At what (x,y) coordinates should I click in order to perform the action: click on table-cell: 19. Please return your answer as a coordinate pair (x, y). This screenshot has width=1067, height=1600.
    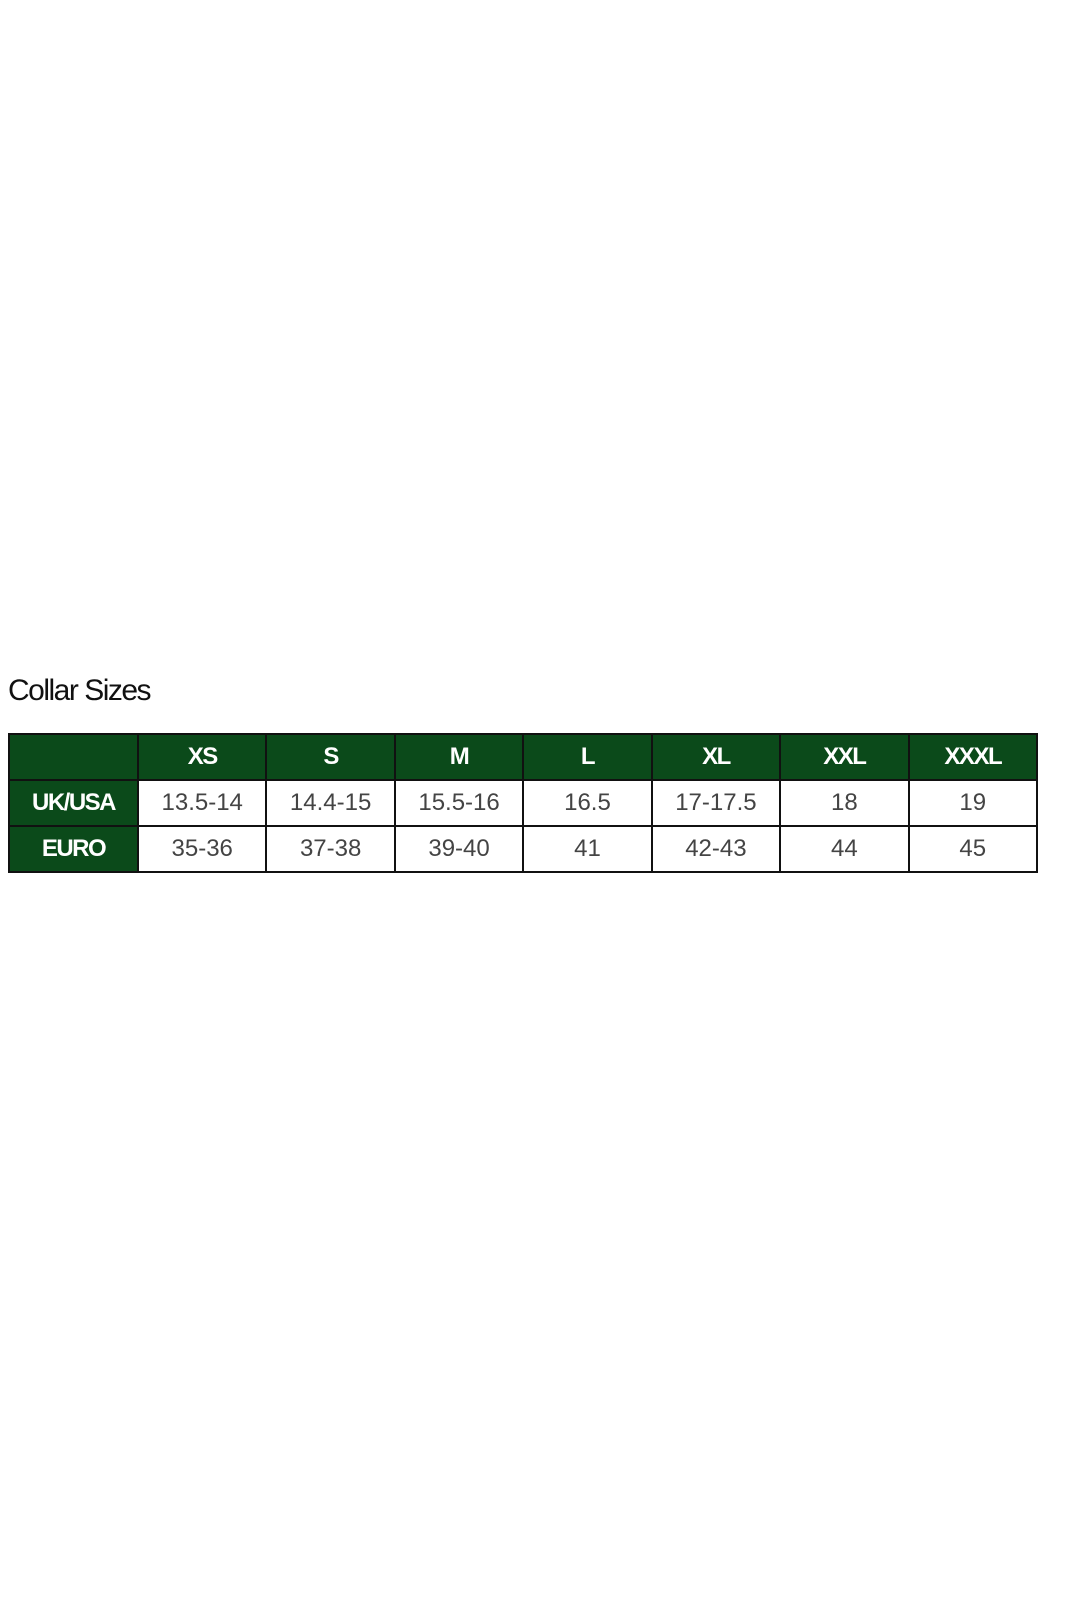
    Looking at the image, I should click on (973, 803).